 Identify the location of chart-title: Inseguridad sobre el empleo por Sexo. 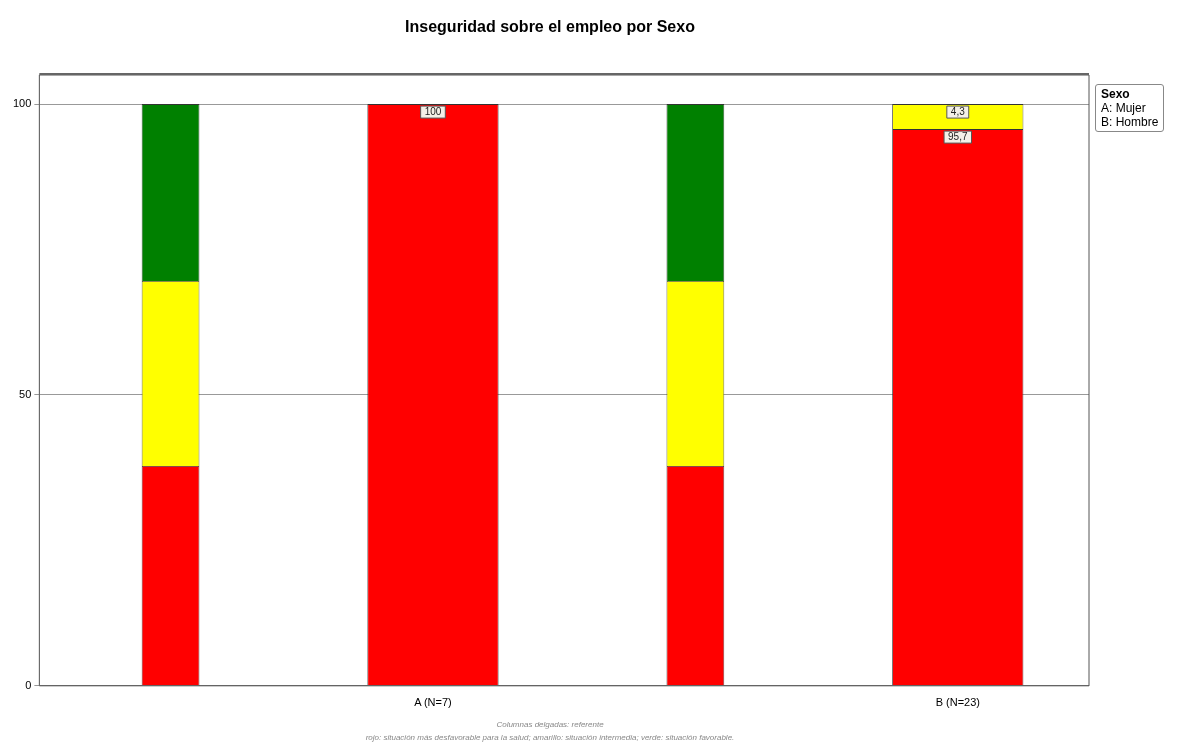
(550, 27).